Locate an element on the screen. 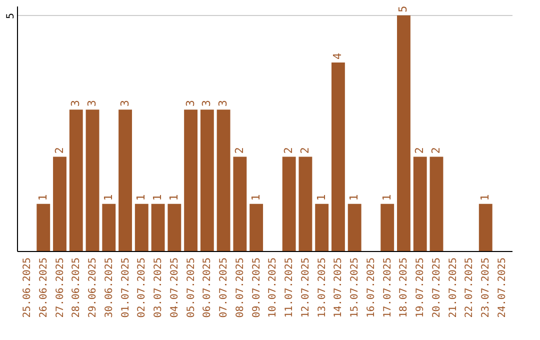 The image size is (540, 340). x-tick-label: 05.07.2025 is located at coordinates (191, 288).